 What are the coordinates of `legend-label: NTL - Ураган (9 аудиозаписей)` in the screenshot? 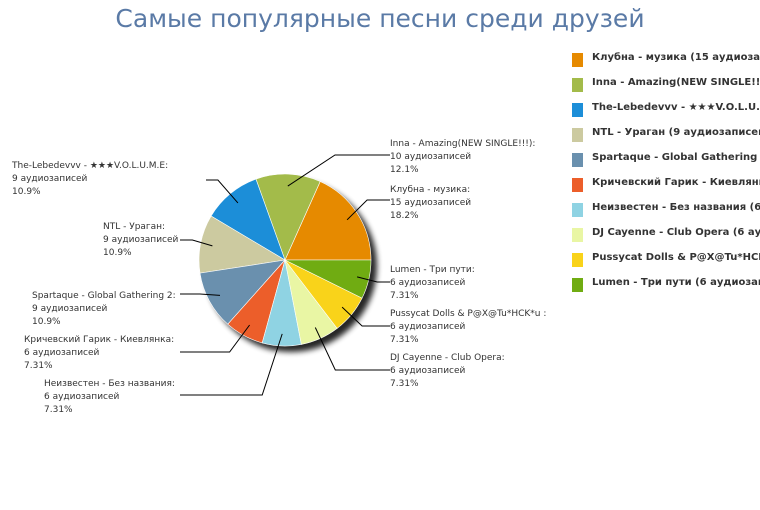 It's located at (676, 132).